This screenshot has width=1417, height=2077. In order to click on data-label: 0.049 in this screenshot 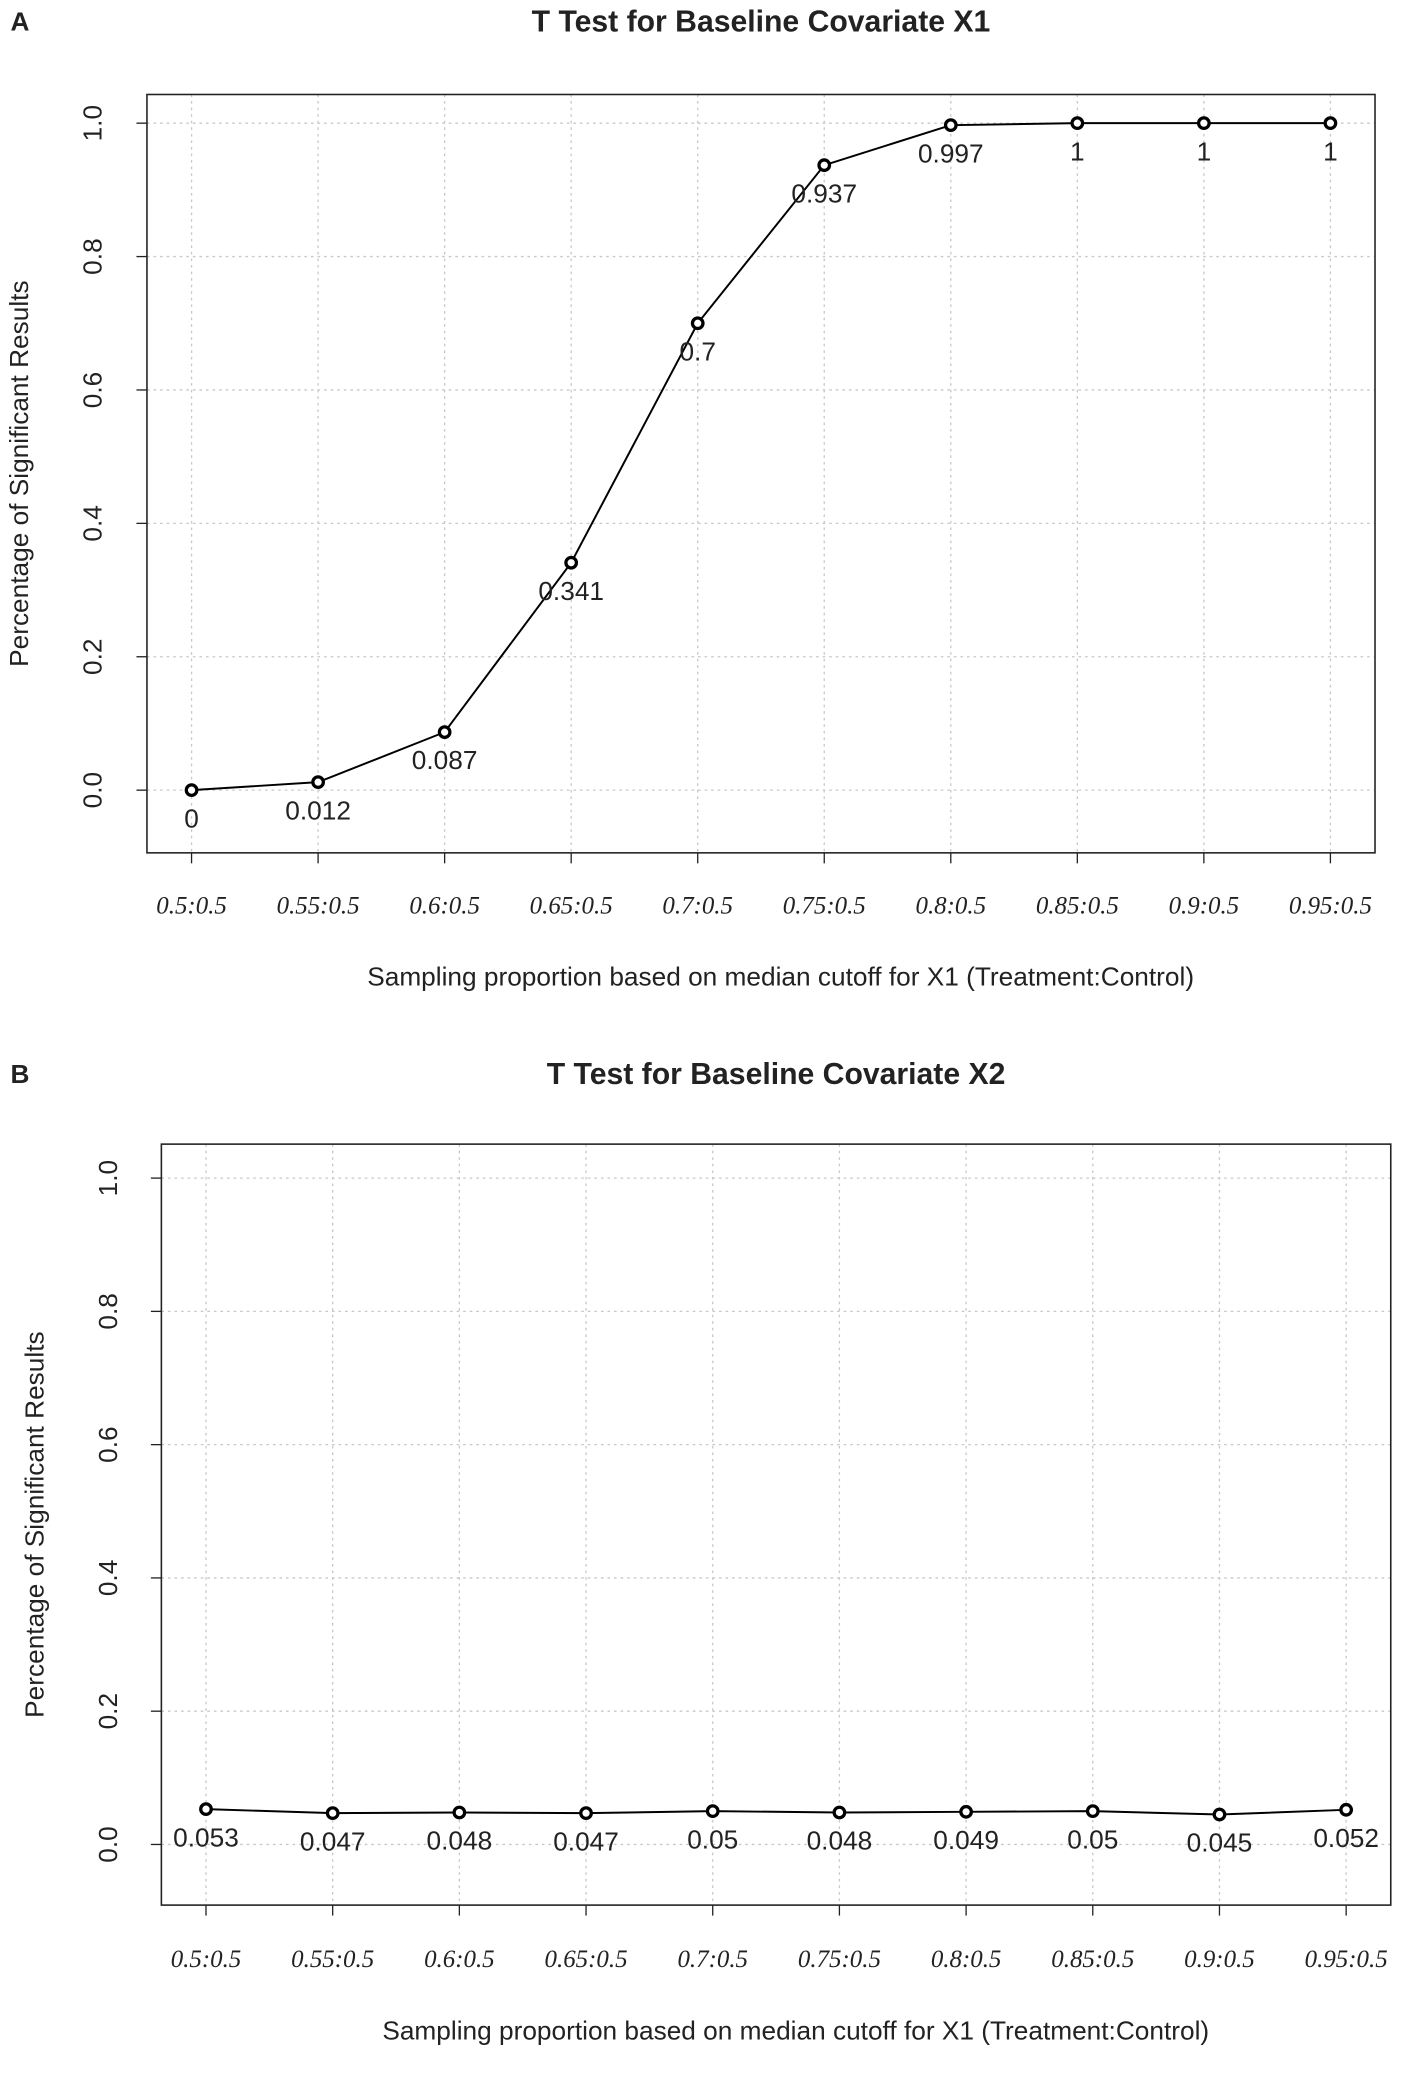, I will do `click(966, 1840)`.